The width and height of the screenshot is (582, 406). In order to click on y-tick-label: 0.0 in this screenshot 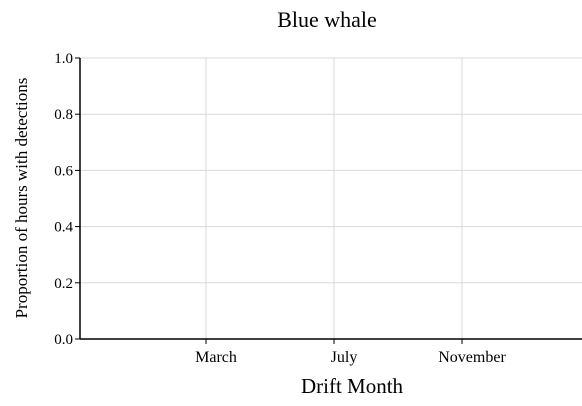, I will do `click(63, 340)`.